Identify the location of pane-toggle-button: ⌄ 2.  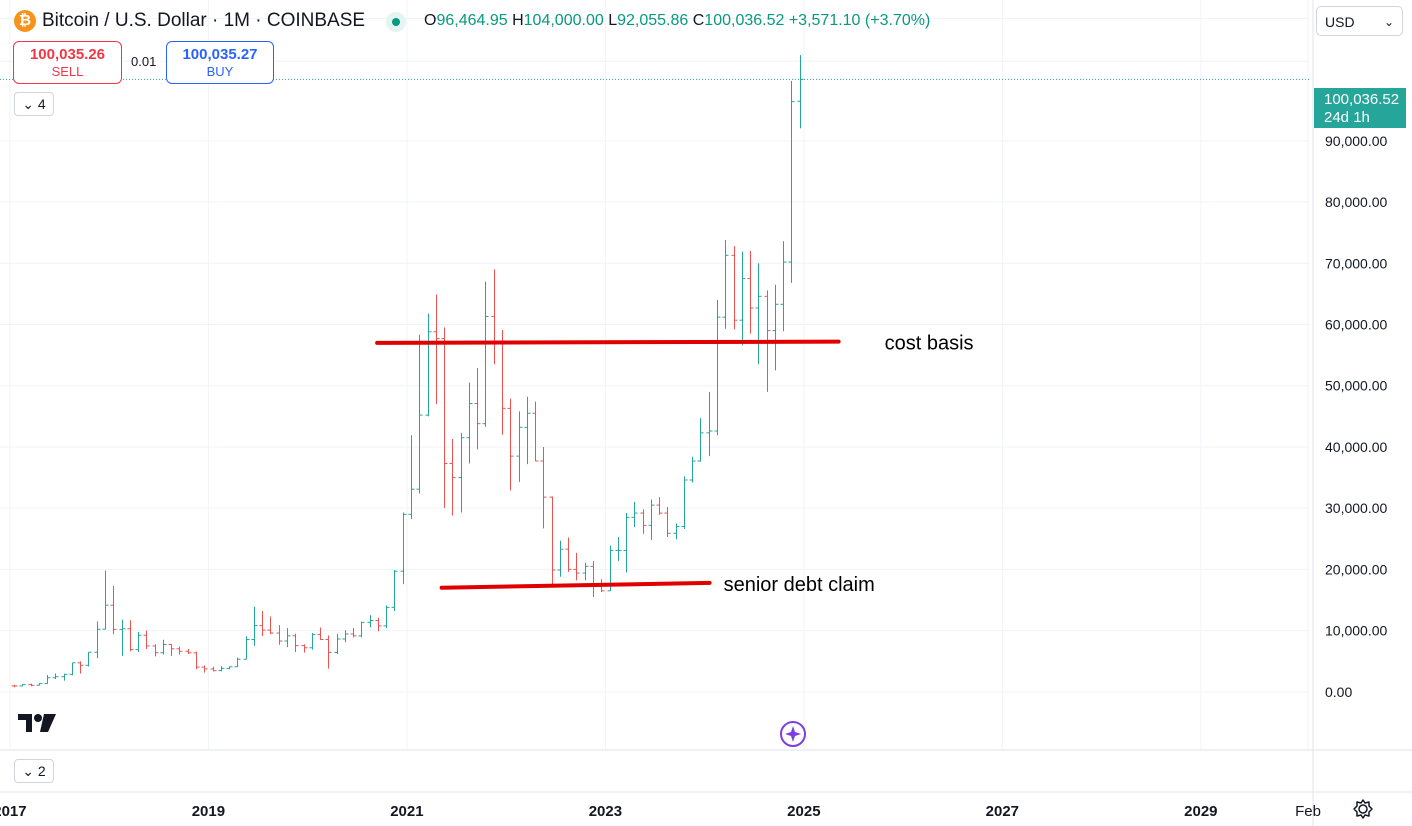
(34, 771).